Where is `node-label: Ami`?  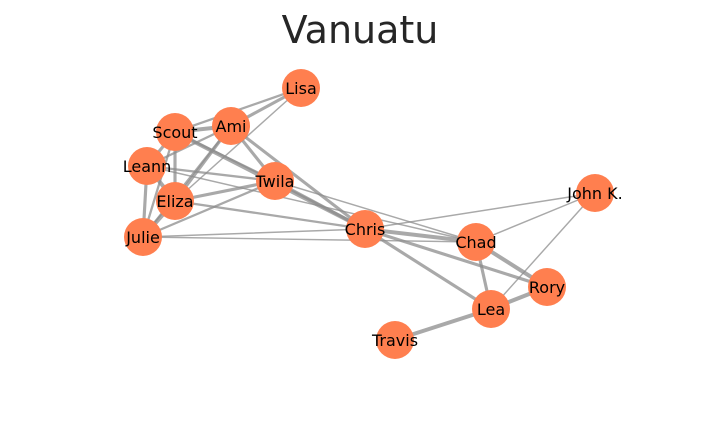 node-label: Ami is located at coordinates (231, 126).